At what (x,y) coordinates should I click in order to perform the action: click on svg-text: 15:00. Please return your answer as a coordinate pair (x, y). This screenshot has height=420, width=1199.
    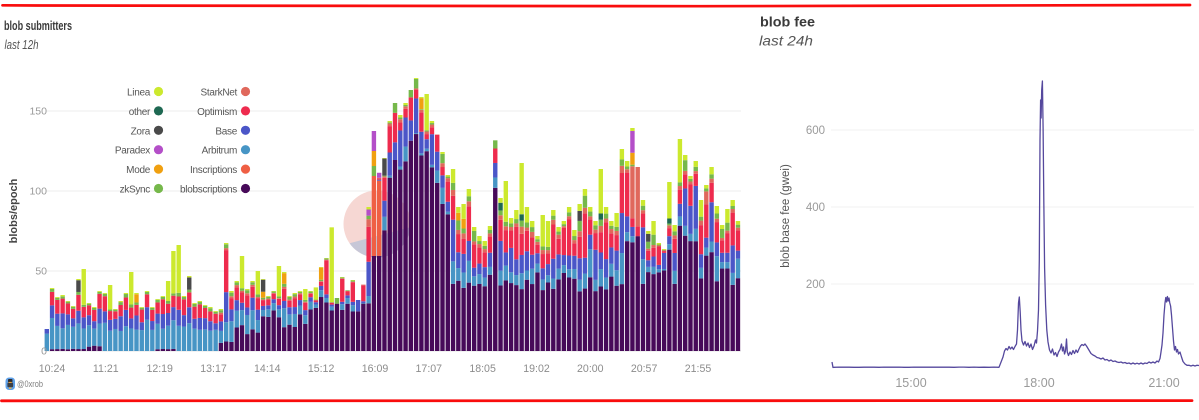
    Looking at the image, I should click on (910, 383).